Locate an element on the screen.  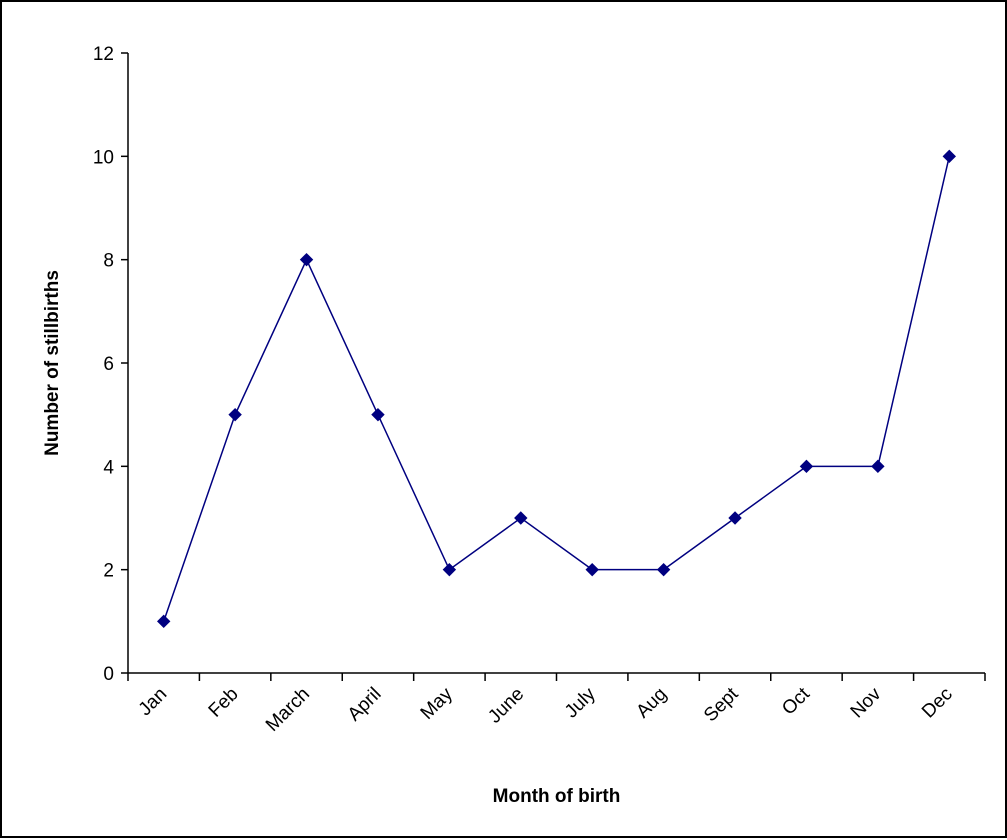
x-tick-label: July is located at coordinates (580, 702).